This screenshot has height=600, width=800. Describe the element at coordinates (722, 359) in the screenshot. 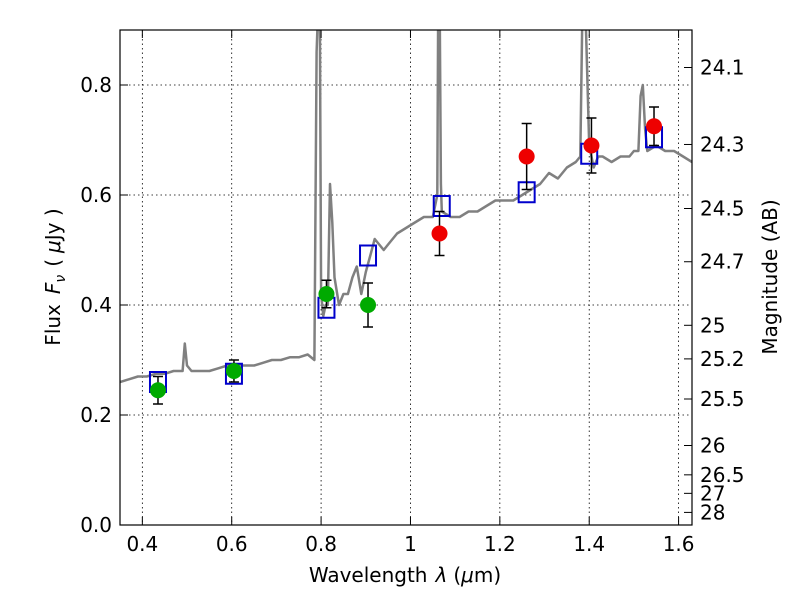

I see `y2-tick-label: 25.2` at that location.